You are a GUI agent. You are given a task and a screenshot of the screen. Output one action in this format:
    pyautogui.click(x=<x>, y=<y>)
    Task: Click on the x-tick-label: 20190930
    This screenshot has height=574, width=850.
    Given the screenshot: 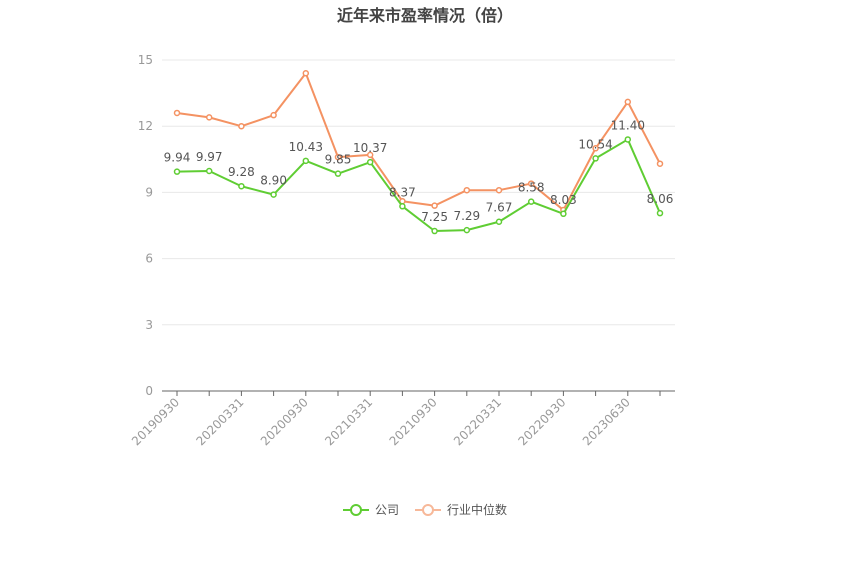 What is the action you would take?
    pyautogui.click(x=155, y=421)
    